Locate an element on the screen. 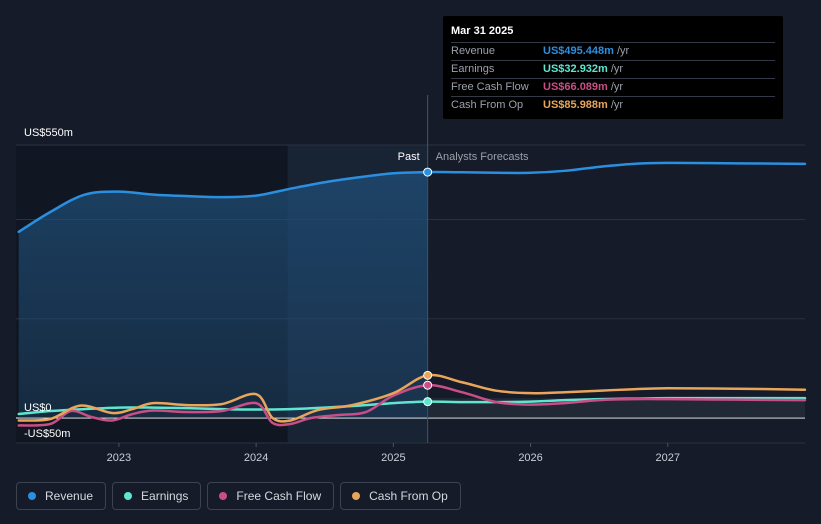  tooltip-row-revenue: Revenue US$495.448m /yr is located at coordinates (613, 51).